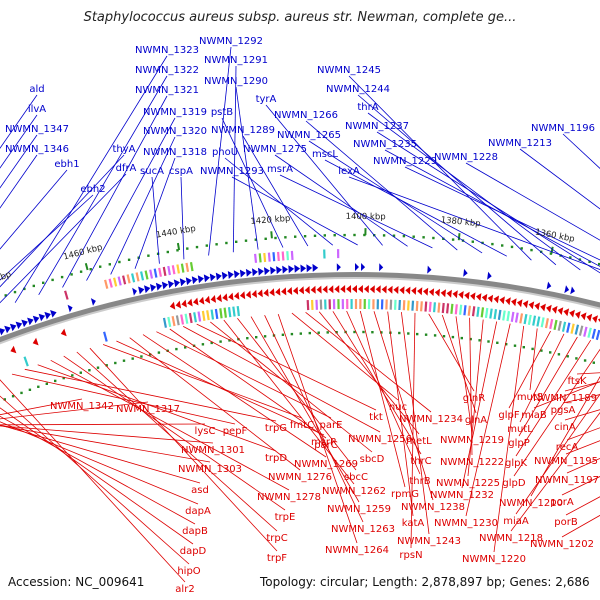 Image resolution: width=600 pixels, height=600 pixels. Describe the element at coordinates (148, 409) in the screenshot. I see `reverse-gene-label: NWMN_1317` at that location.